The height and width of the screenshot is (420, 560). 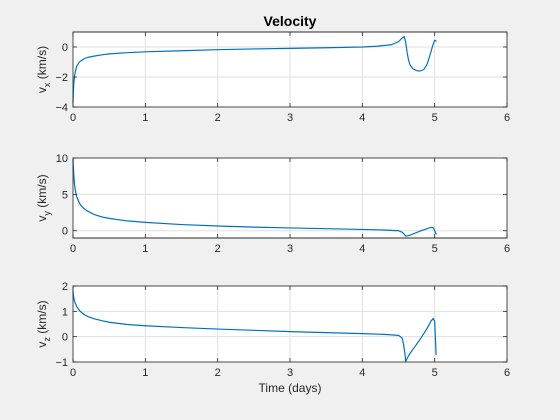 I want to click on series-line-z, so click(x=254, y=326).